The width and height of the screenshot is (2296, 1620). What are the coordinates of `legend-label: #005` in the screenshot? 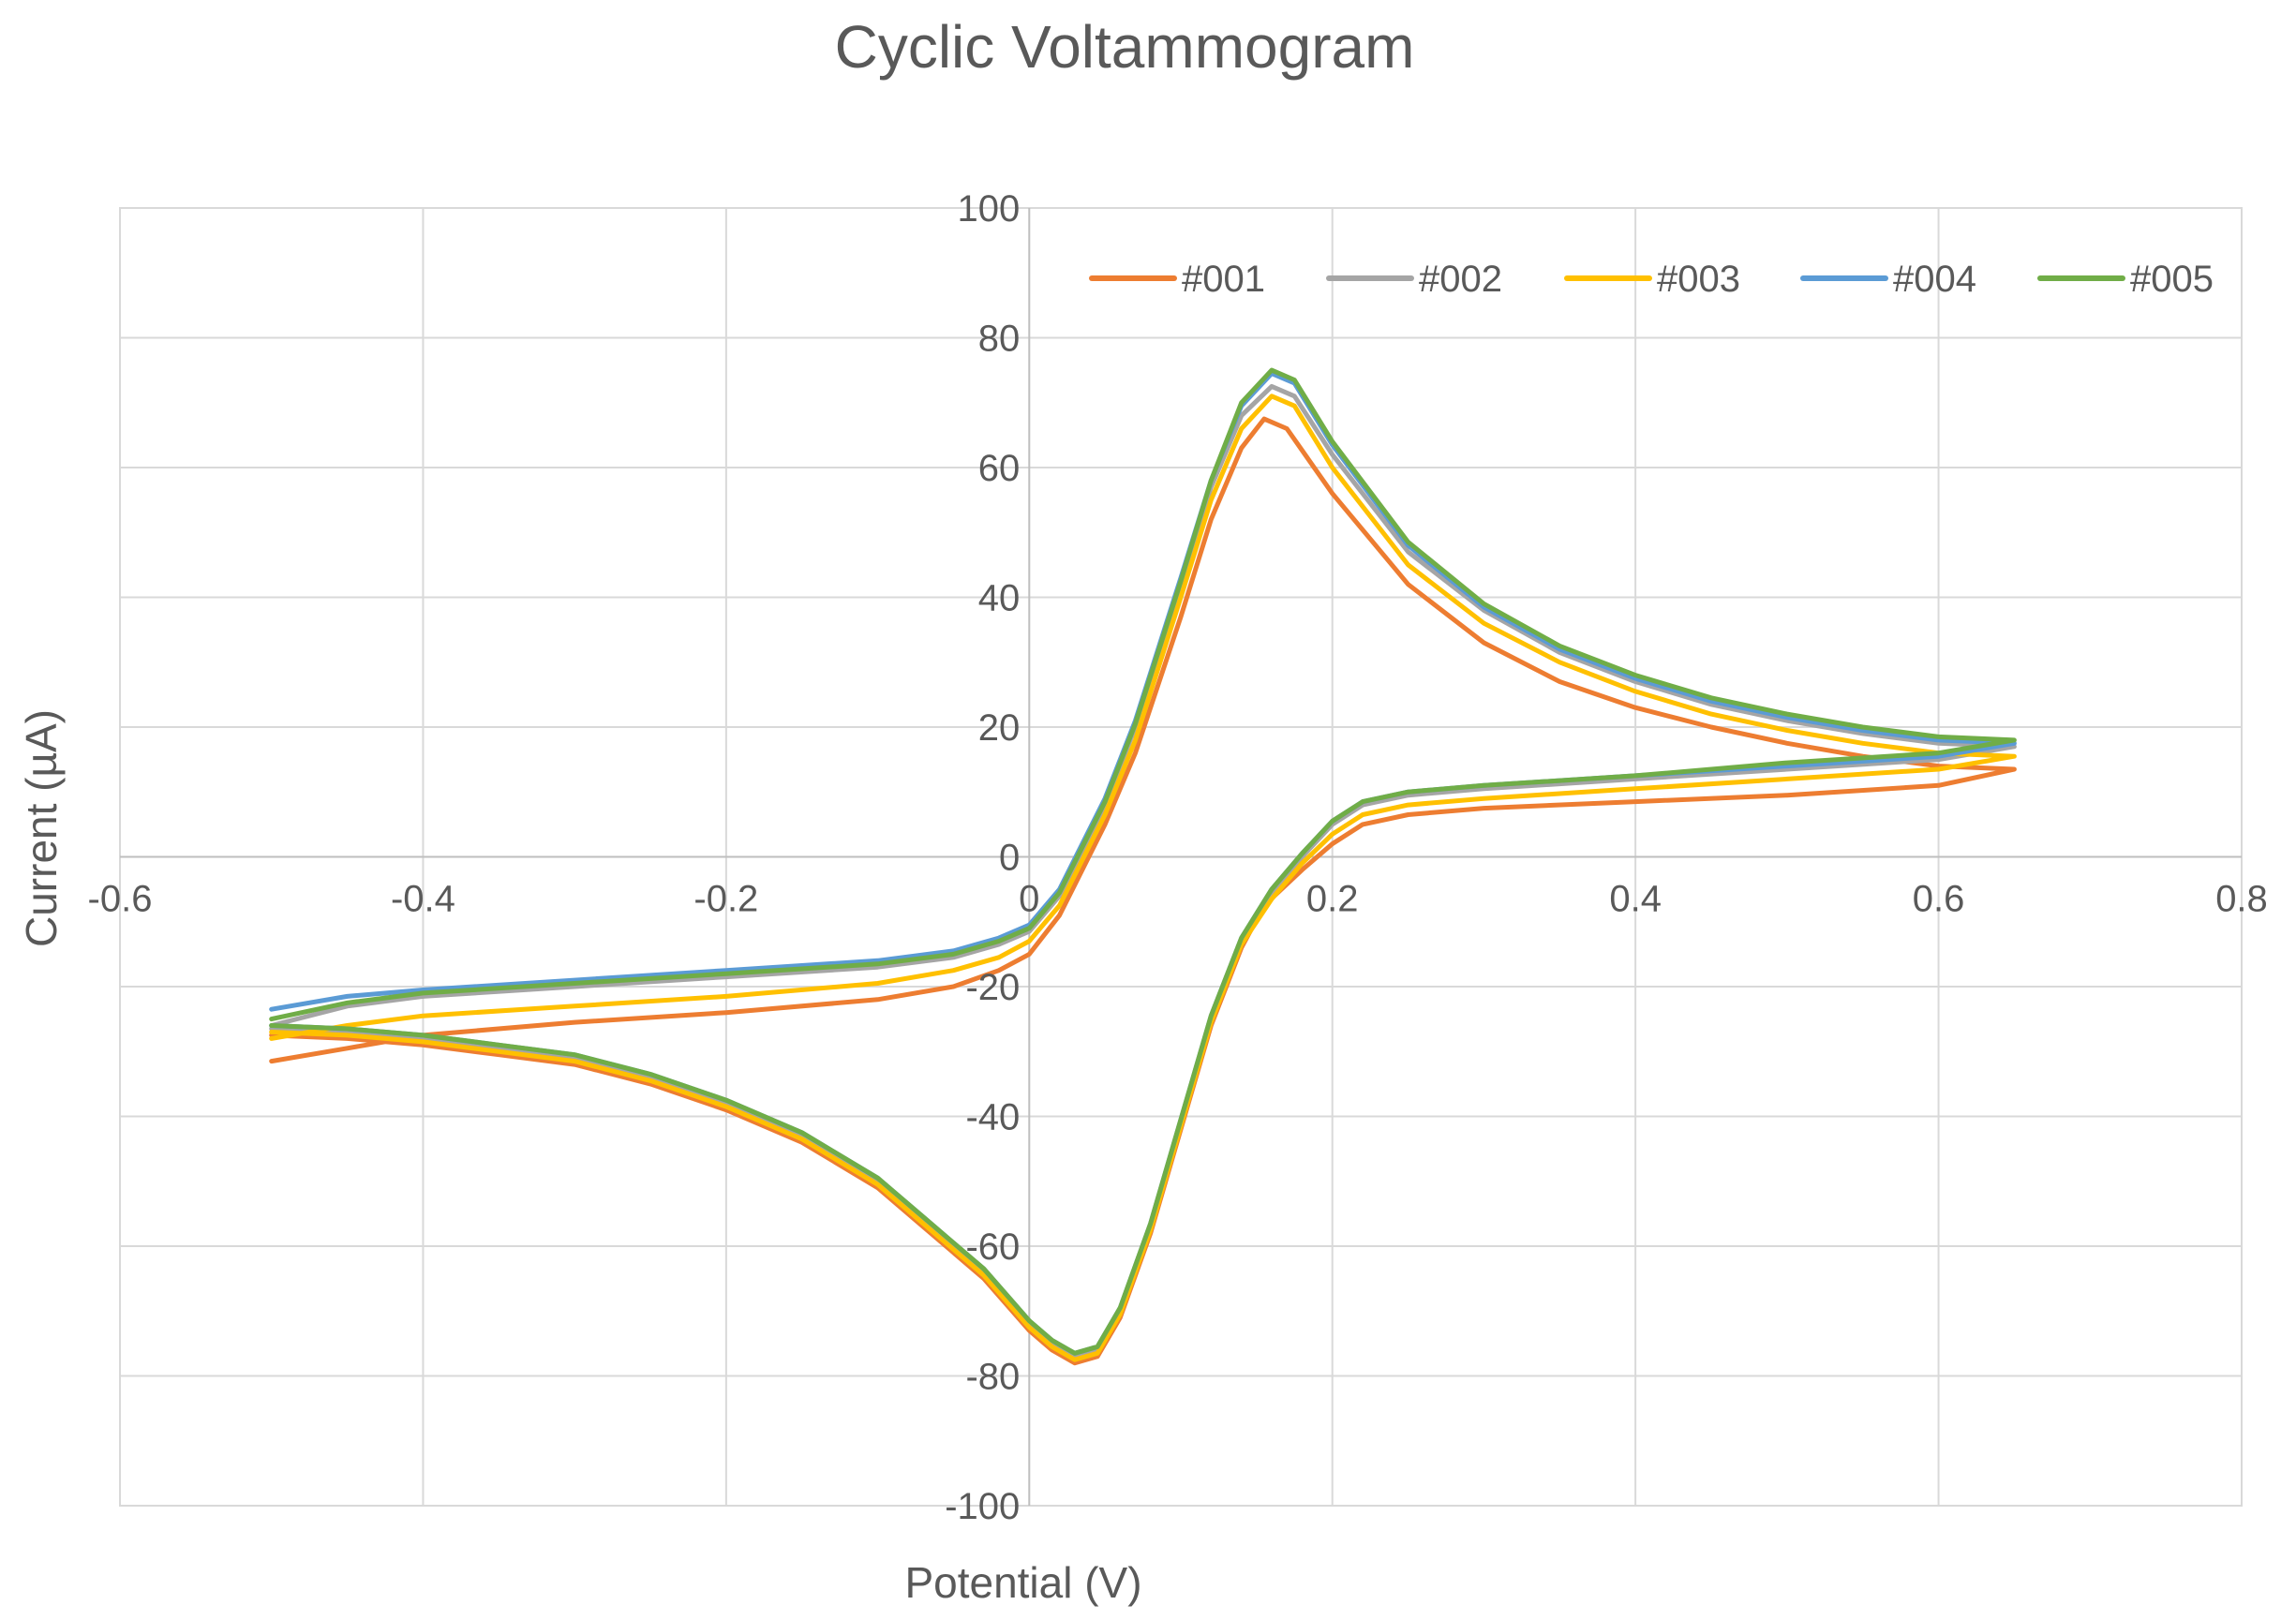 It's located at (2172, 279).